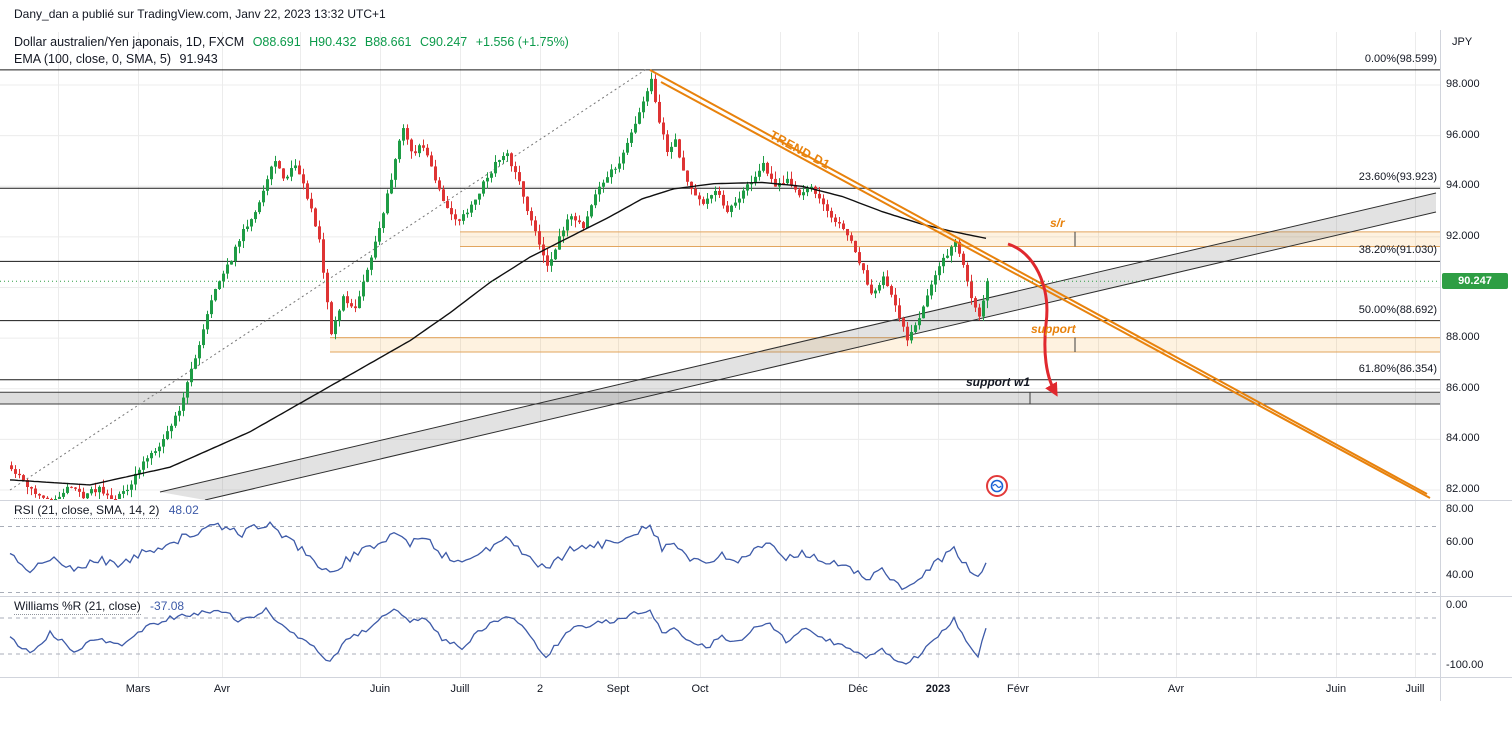 This screenshot has width=1512, height=739. I want to click on last-price-badge: 90.247, so click(1475, 281).